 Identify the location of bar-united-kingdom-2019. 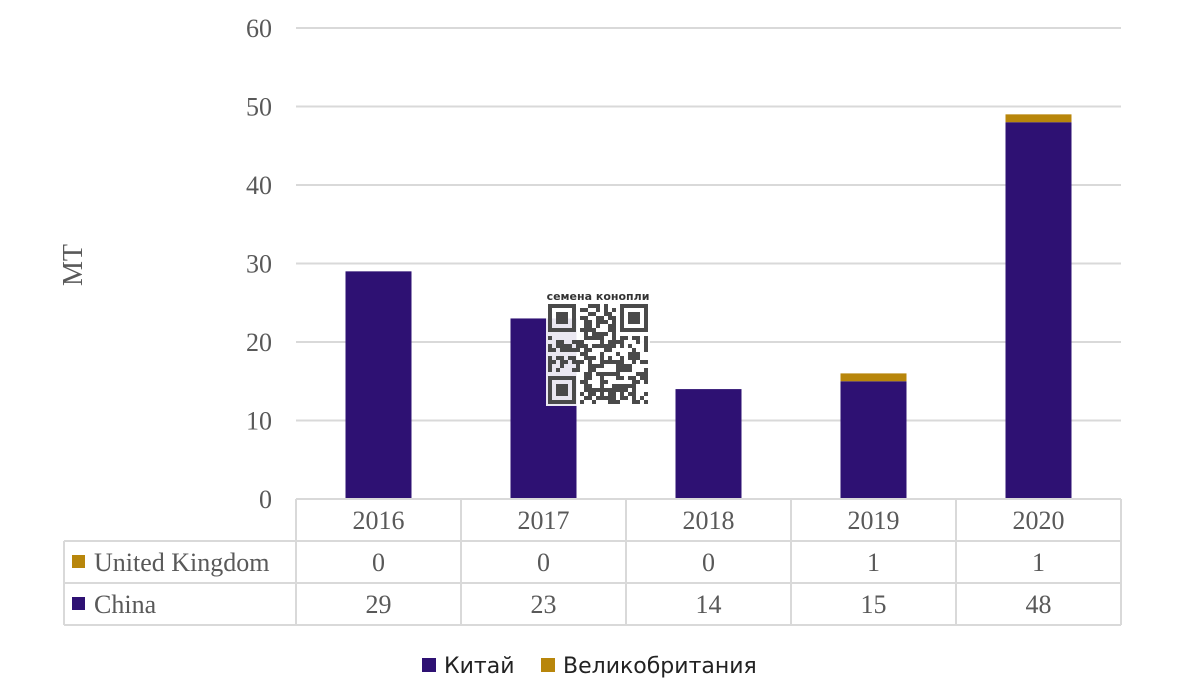
(873, 377).